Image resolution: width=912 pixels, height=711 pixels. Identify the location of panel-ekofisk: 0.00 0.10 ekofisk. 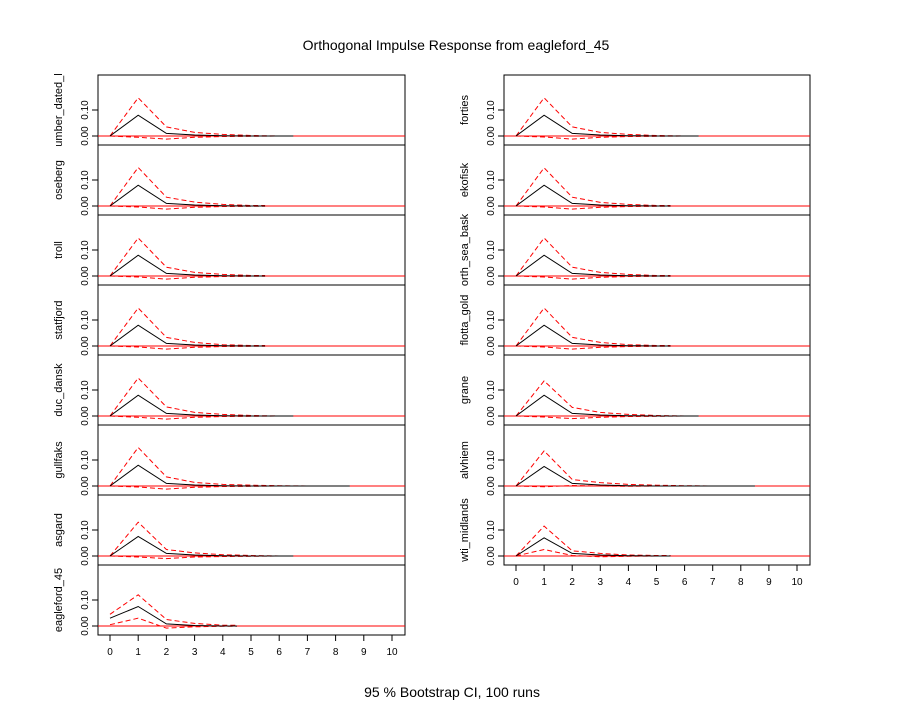
(635, 180).